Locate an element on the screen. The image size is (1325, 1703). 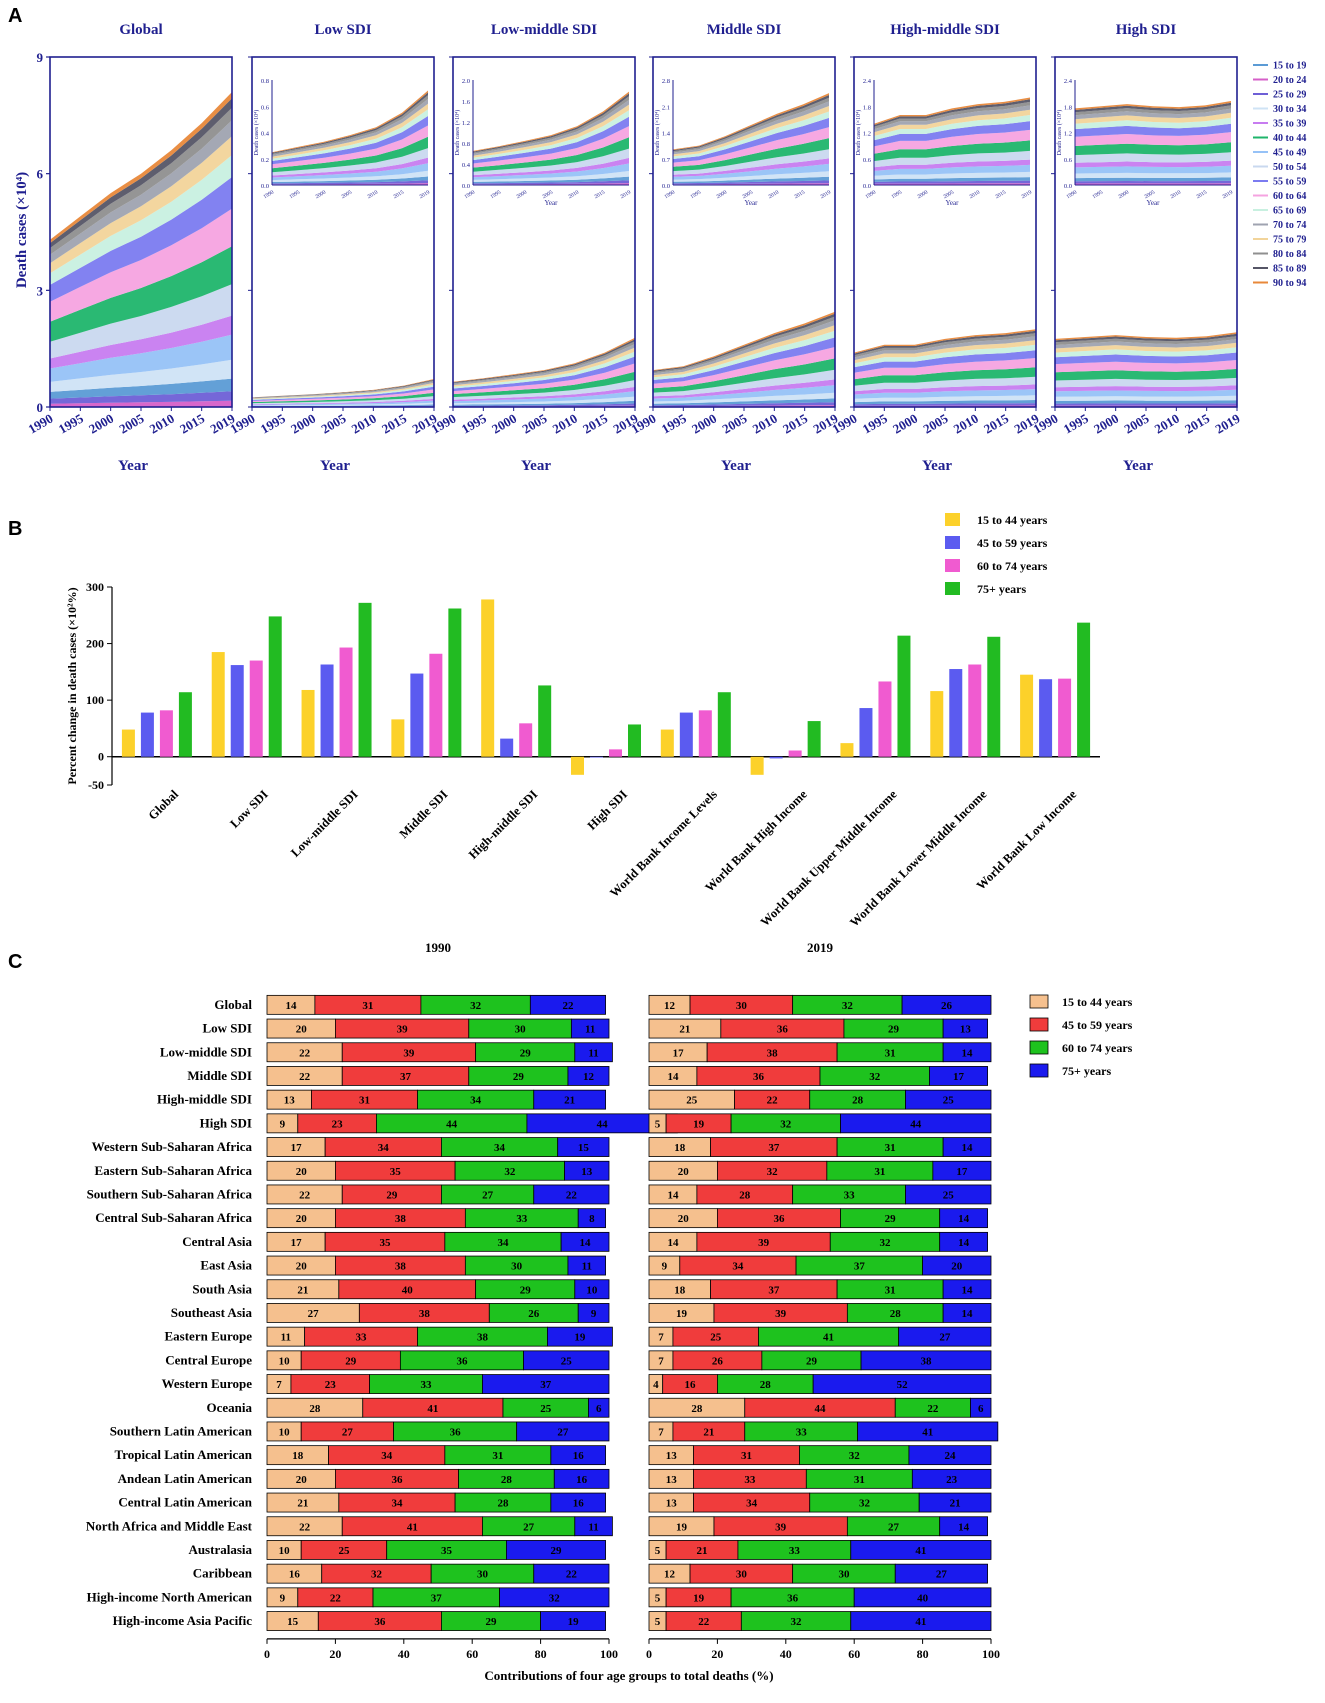
segment-label: 34 is located at coordinates (503, 1243).